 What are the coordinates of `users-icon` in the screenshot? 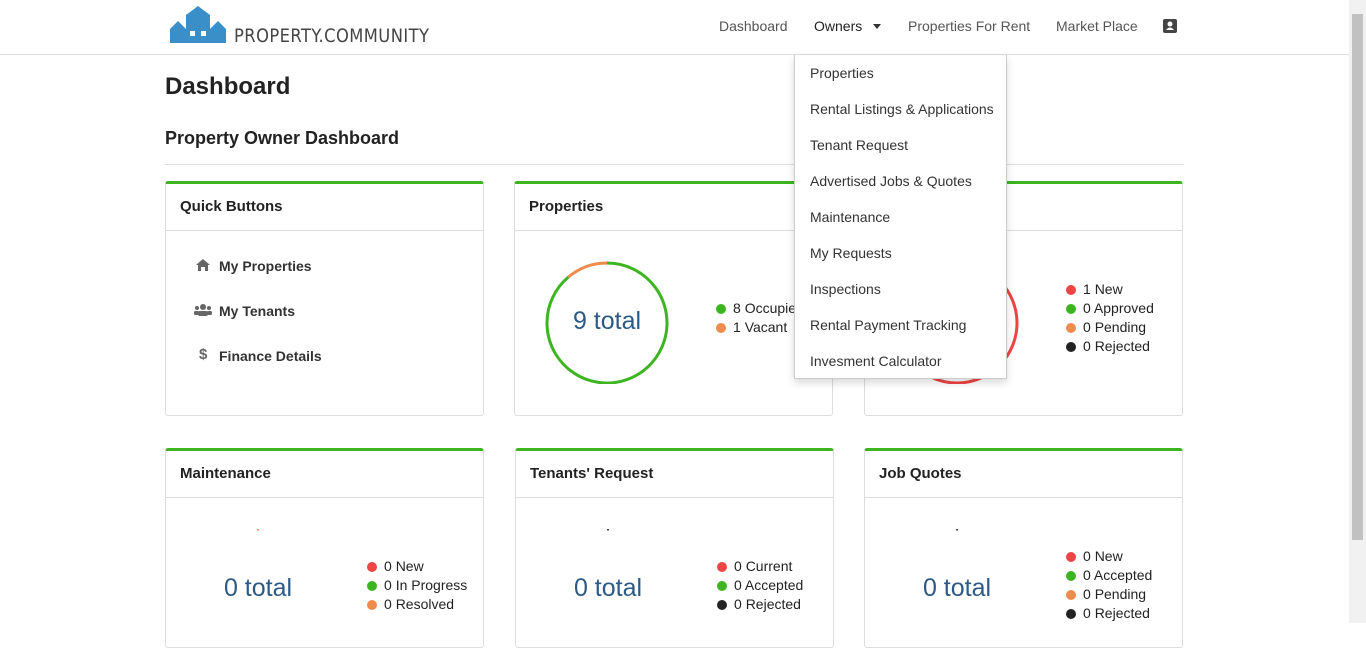 It's located at (203, 310).